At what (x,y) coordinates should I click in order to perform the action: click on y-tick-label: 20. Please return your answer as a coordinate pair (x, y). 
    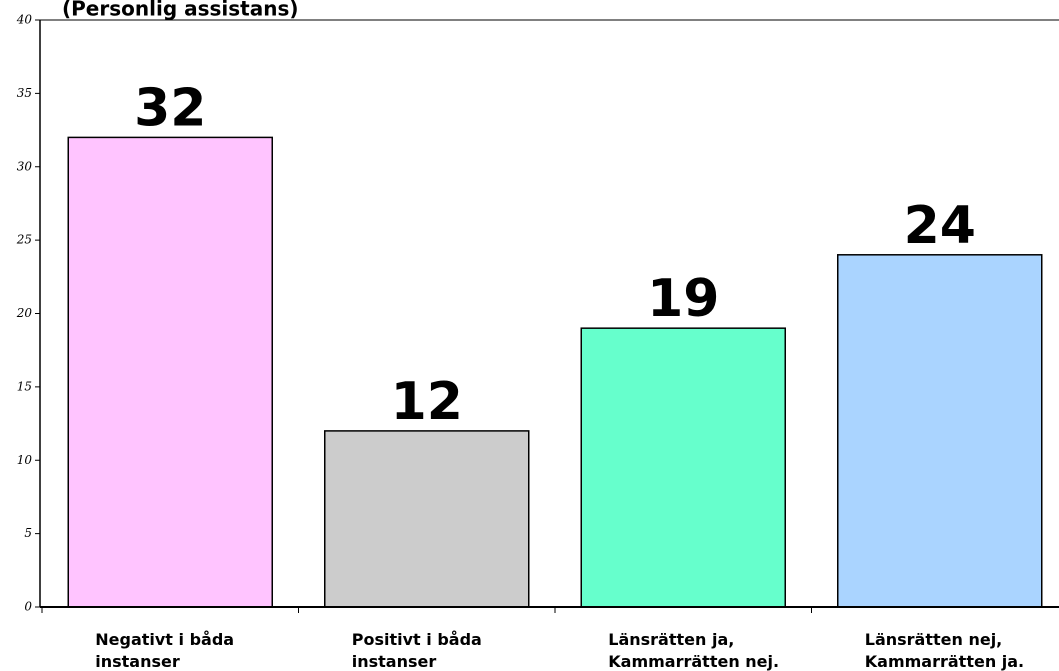
    Looking at the image, I should click on (24, 313).